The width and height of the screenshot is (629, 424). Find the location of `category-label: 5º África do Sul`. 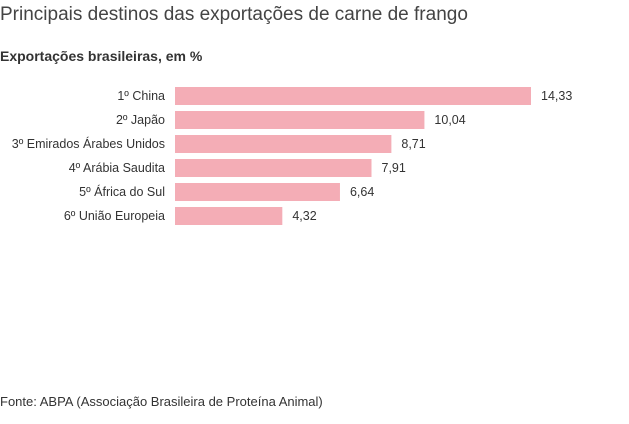

category-label: 5º África do Sul is located at coordinates (122, 191).